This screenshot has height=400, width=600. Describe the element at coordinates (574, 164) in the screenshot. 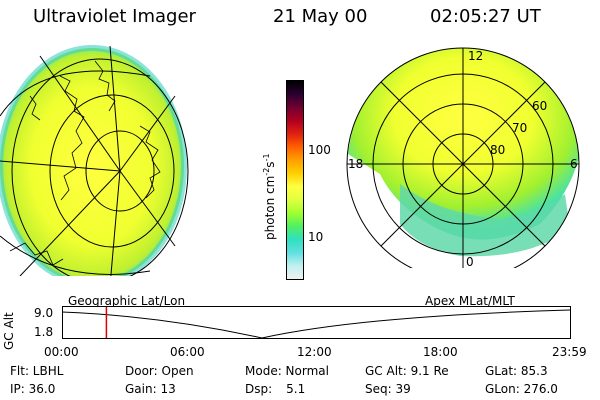

I see `mlt-label-6: 6` at that location.